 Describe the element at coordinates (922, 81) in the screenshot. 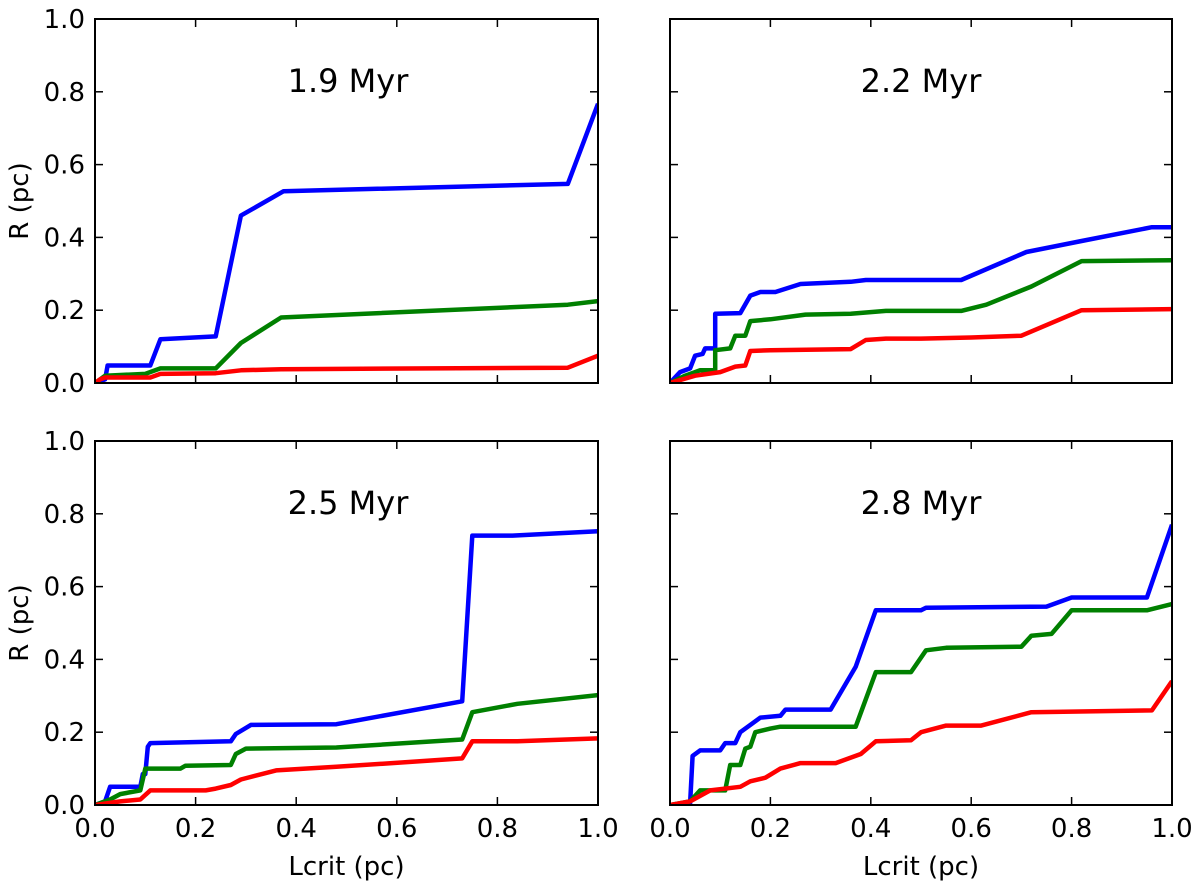

I see `panel-title: 2.2 Myr` at that location.